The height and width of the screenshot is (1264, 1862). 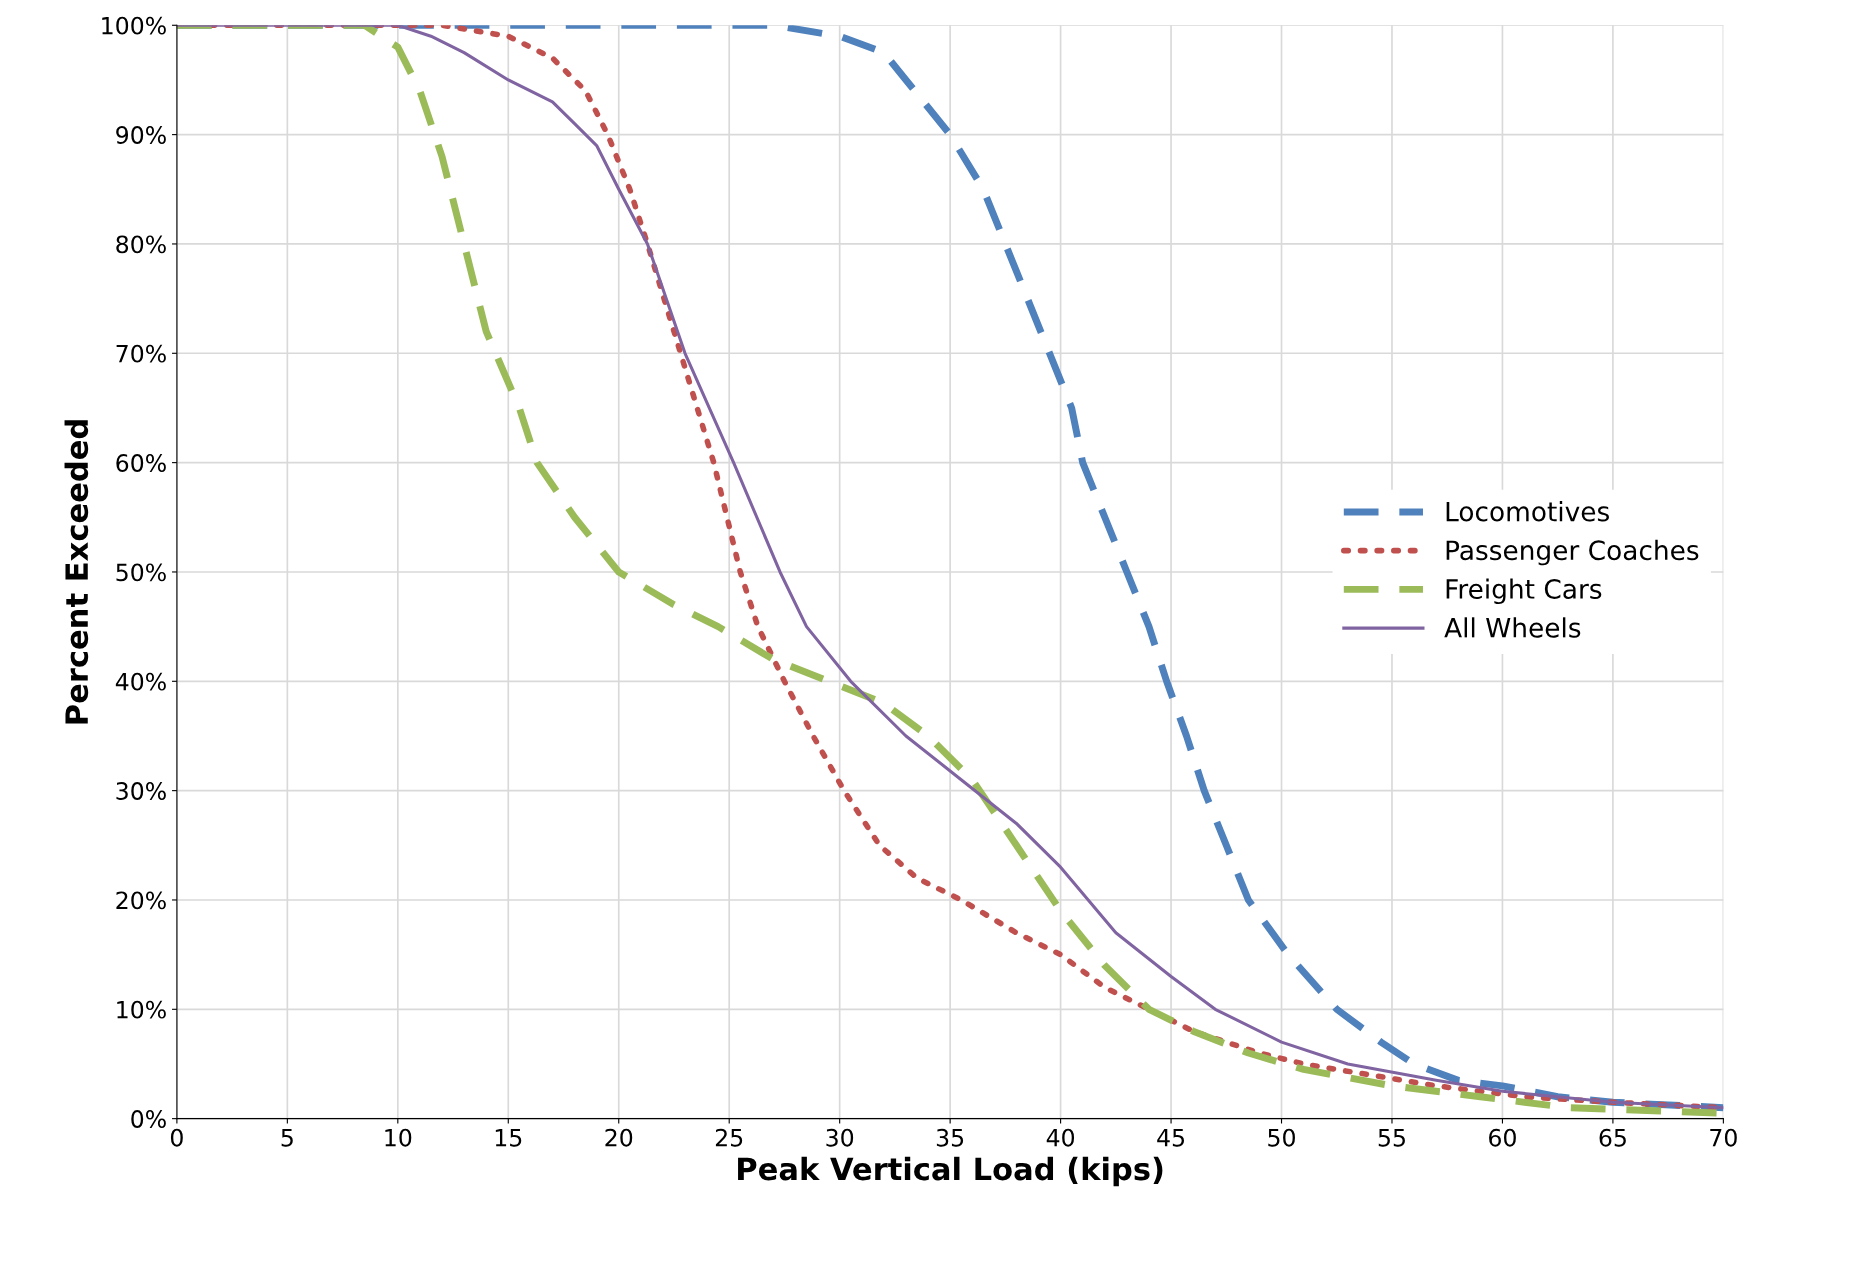 I want to click on x-tick-label: 40, so click(x=1060, y=1137).